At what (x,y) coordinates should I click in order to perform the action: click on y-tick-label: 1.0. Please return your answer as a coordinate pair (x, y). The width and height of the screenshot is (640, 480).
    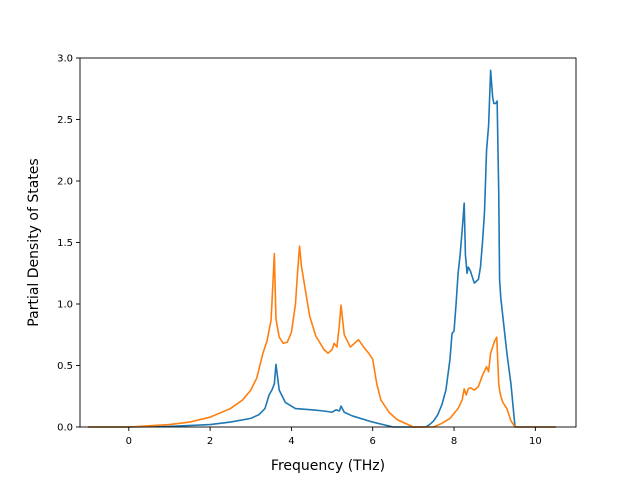
    Looking at the image, I should click on (65, 305).